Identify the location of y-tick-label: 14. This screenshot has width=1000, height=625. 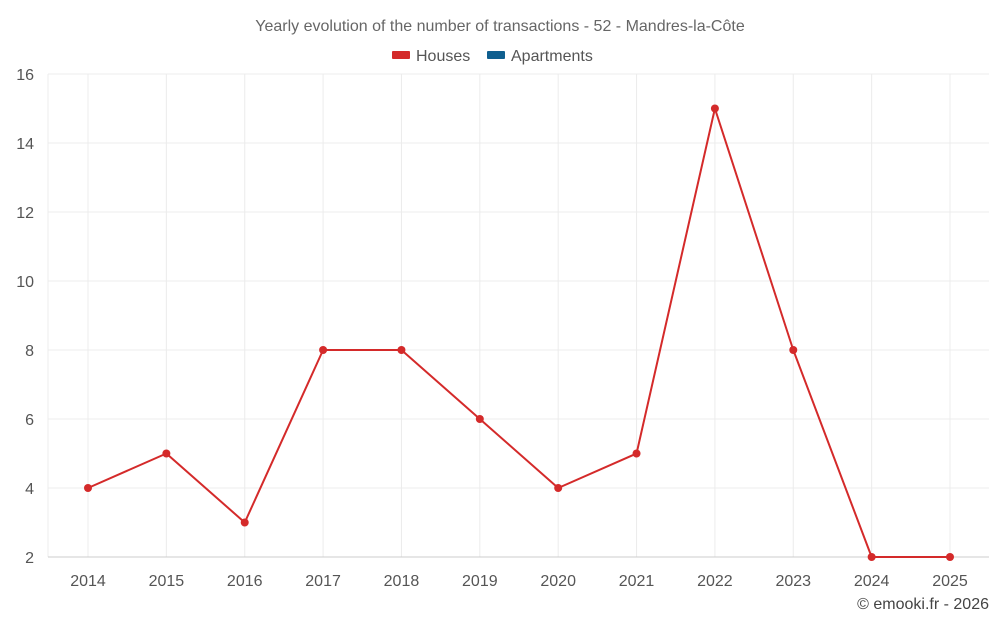
(25, 144).